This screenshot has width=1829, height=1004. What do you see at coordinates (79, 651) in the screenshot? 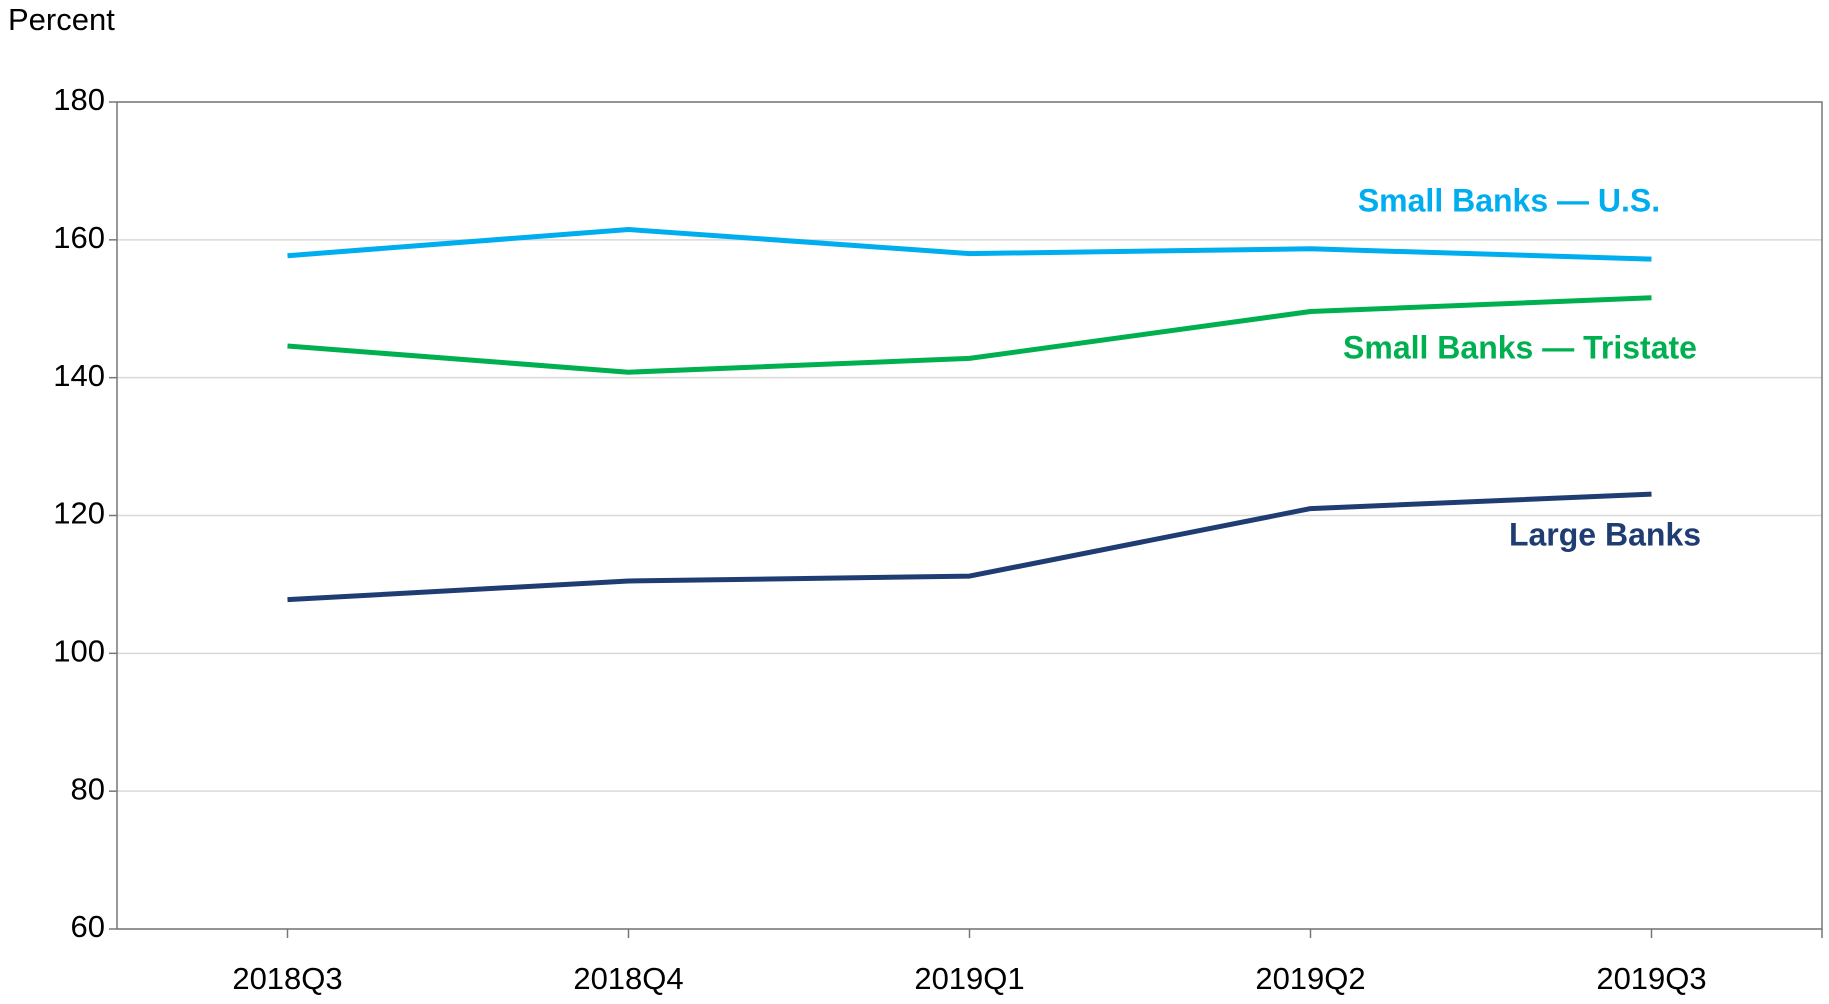
I see `y-tick-label: 100` at bounding box center [79, 651].